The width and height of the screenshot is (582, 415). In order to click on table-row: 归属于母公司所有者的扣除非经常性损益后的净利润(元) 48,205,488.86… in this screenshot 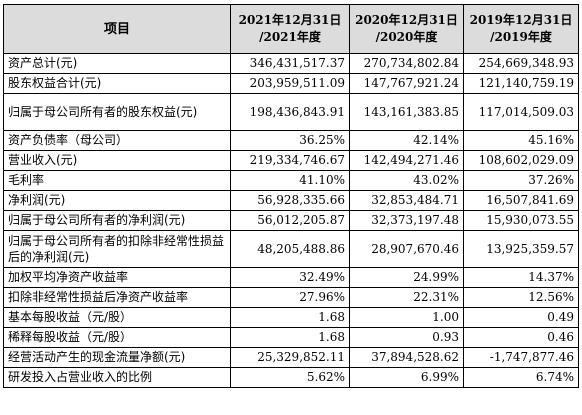, I will do `click(291, 249)`.